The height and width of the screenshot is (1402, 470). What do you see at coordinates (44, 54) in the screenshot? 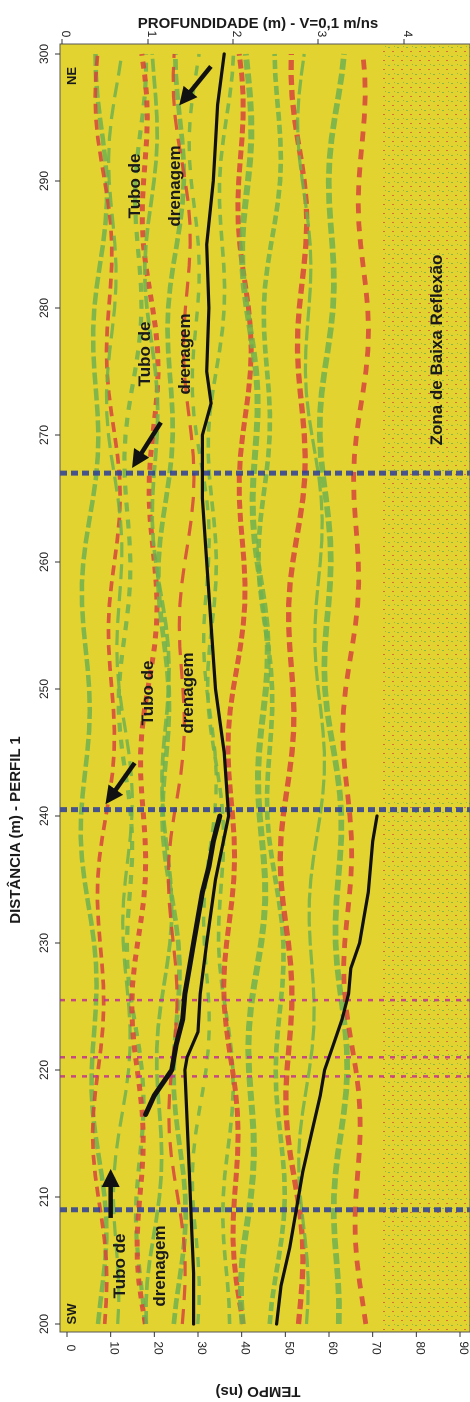
I see `distance-tick-label: 300` at bounding box center [44, 54].